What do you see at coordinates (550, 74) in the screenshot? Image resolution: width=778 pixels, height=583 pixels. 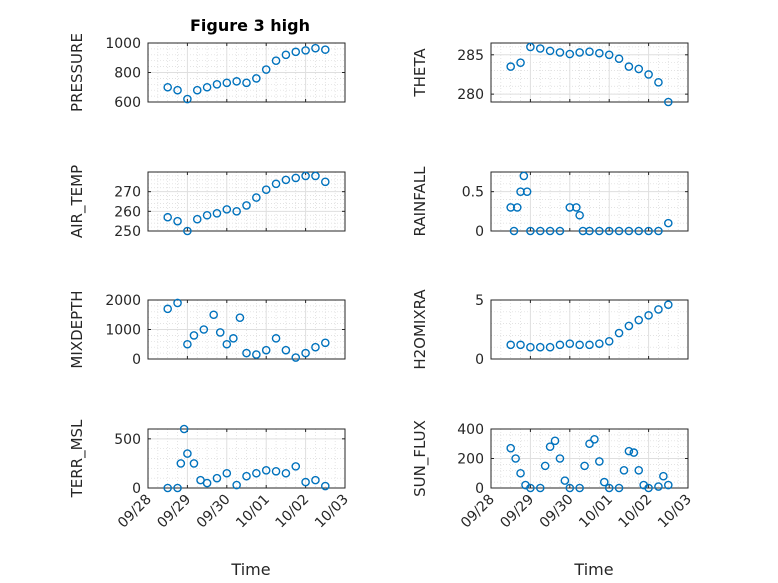 I see `subplot-theta: 280 285 THETA` at bounding box center [550, 74].